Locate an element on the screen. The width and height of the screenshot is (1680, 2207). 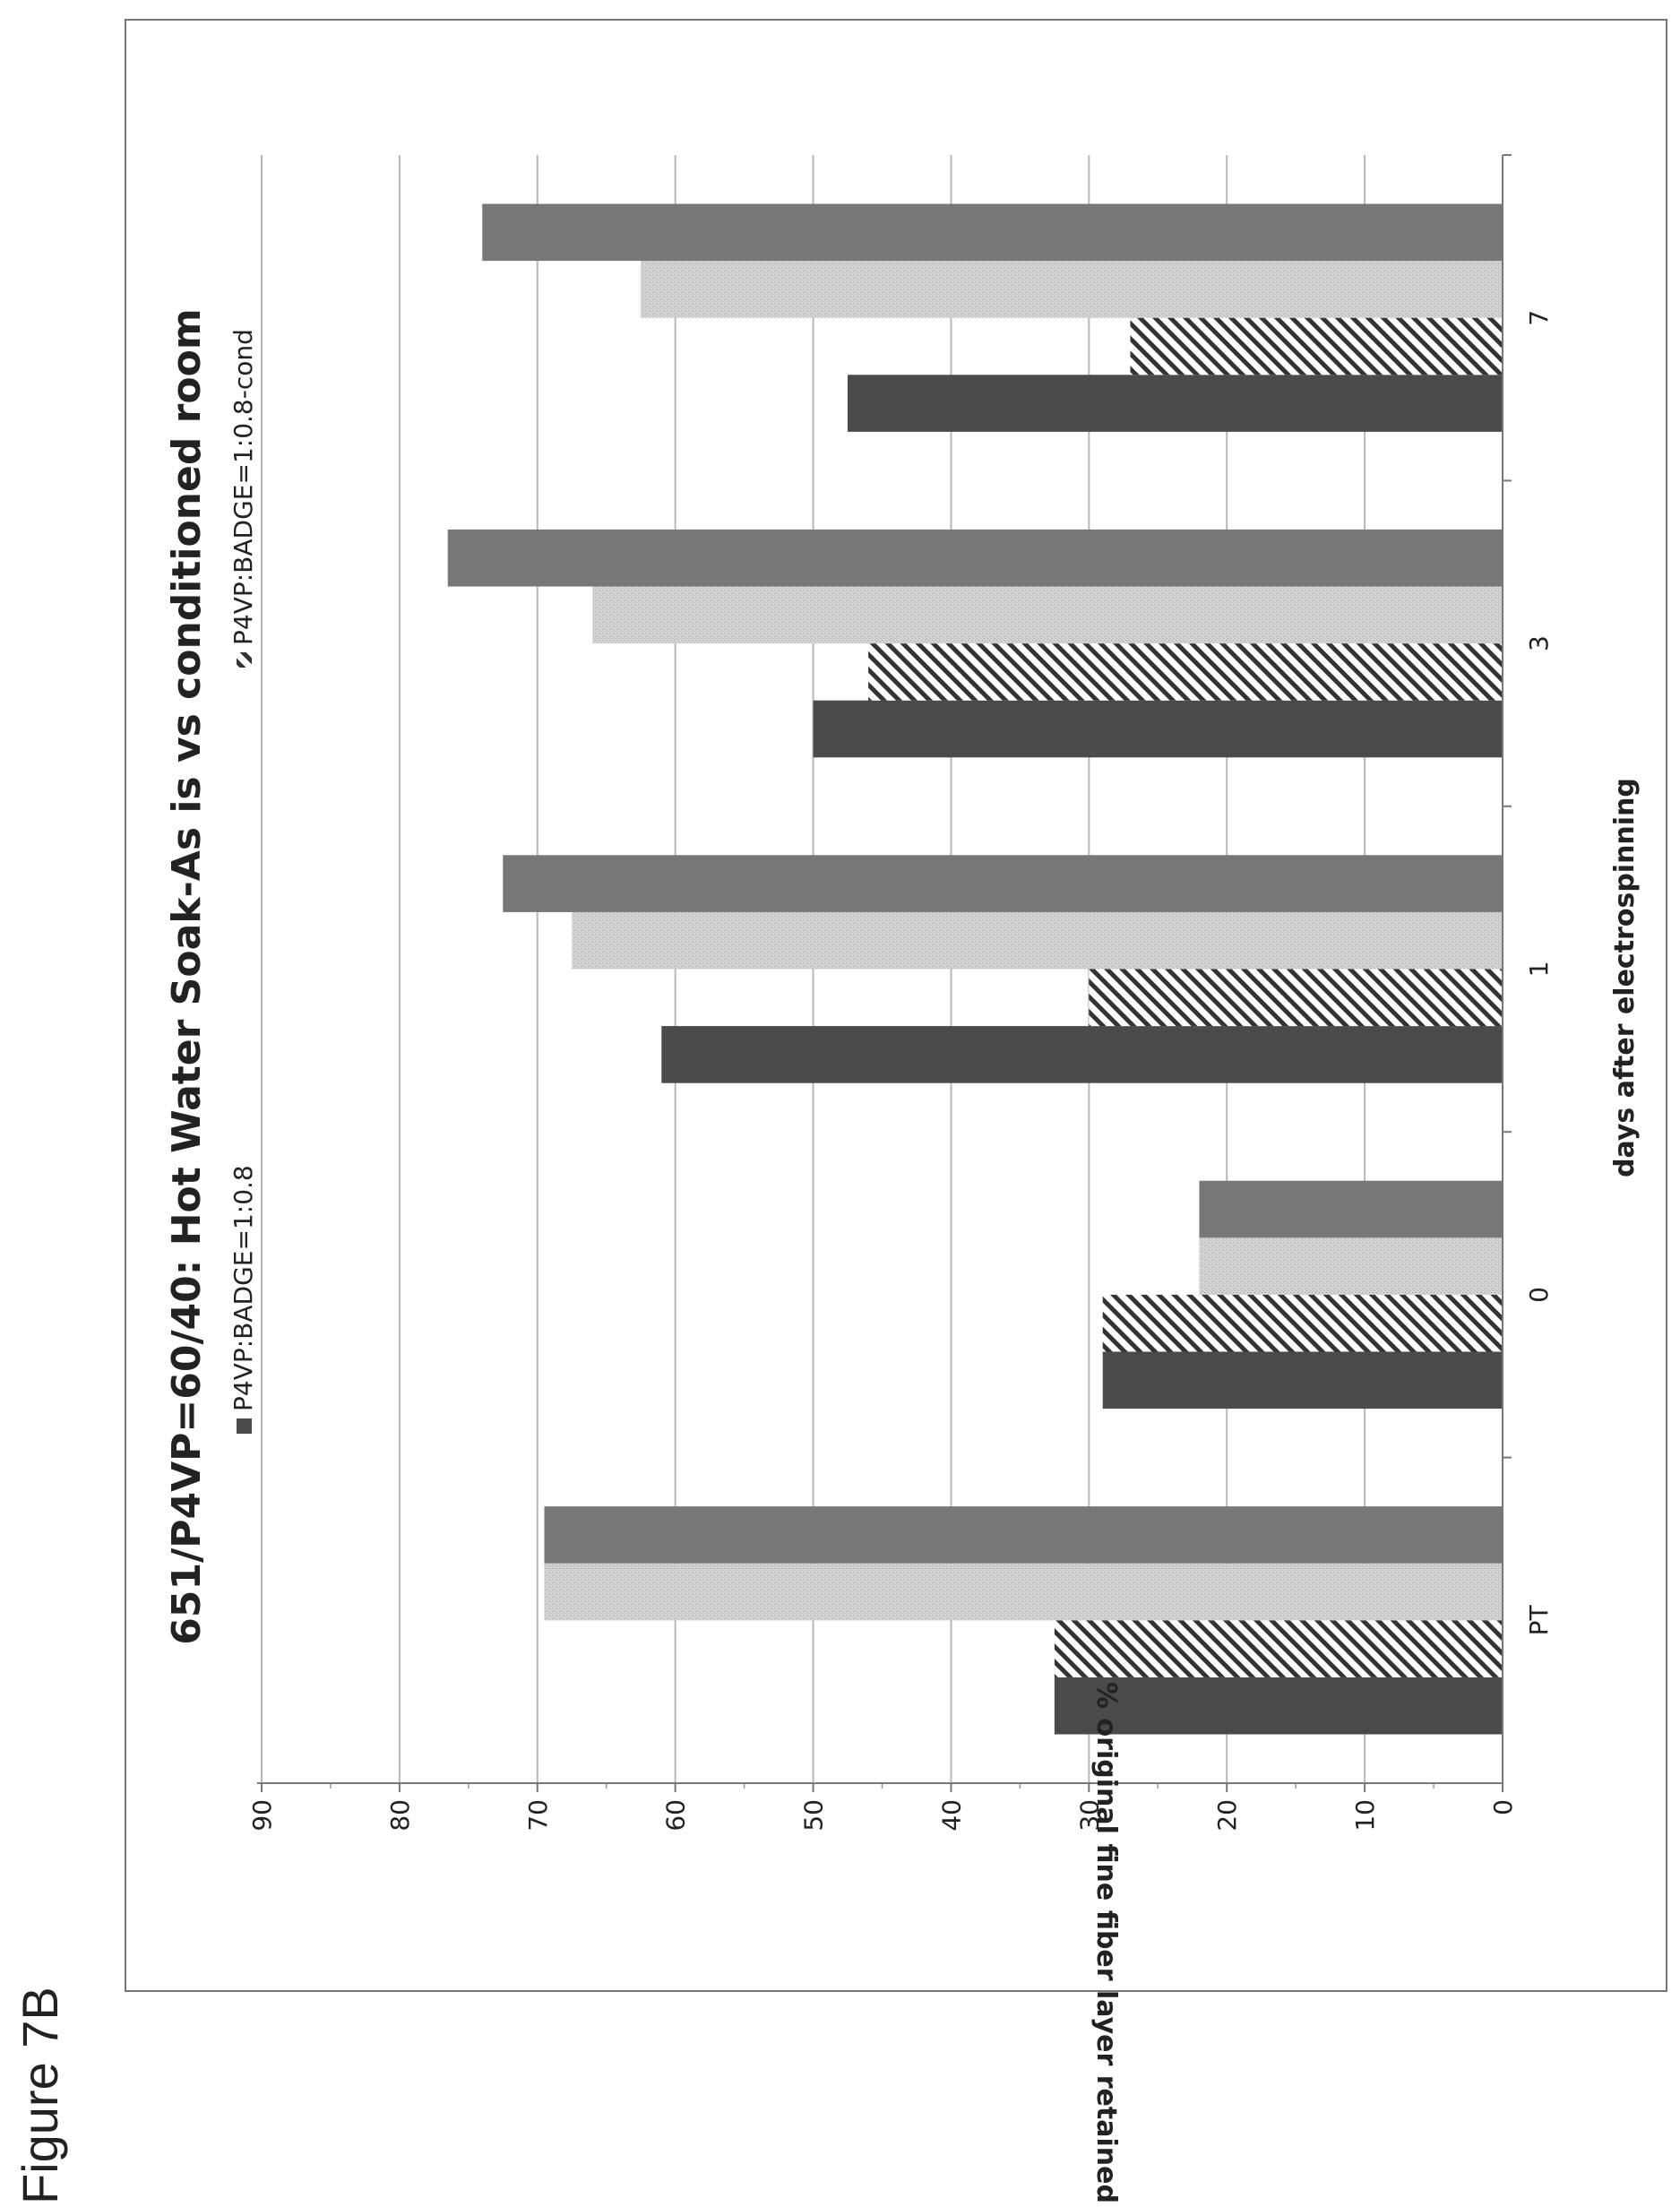
x-tick-label: PT is located at coordinates (1539, 1619).